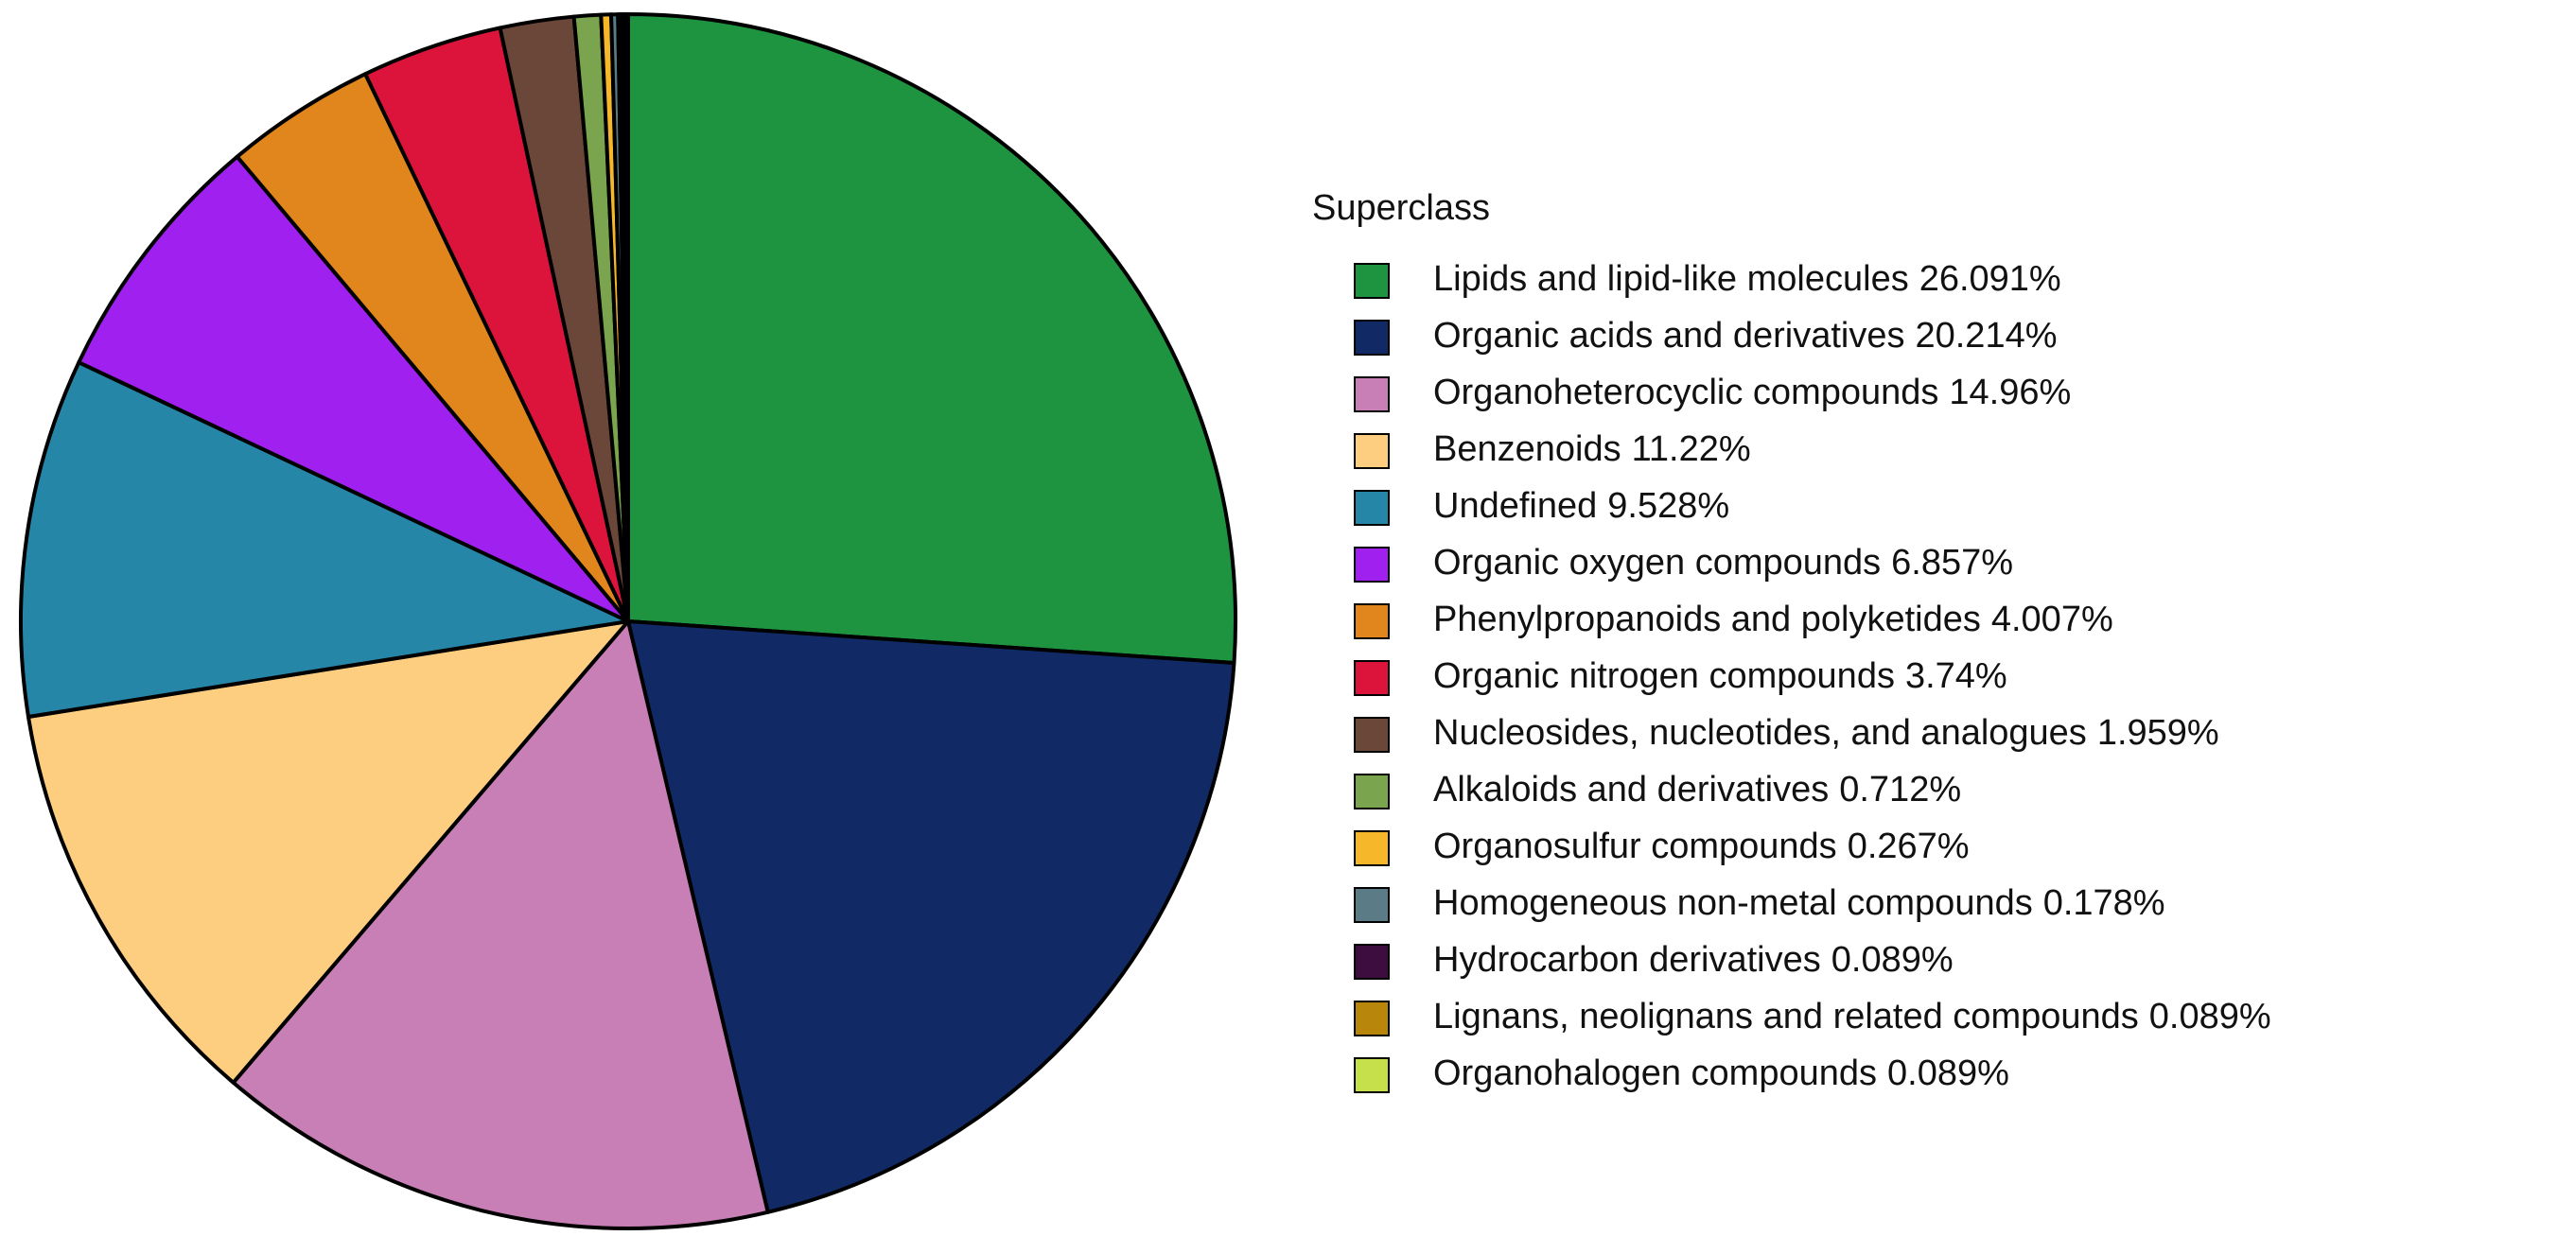 This screenshot has height=1236, width=2576. What do you see at coordinates (1515, 506) in the screenshot?
I see `legend-category: Undefined` at bounding box center [1515, 506].